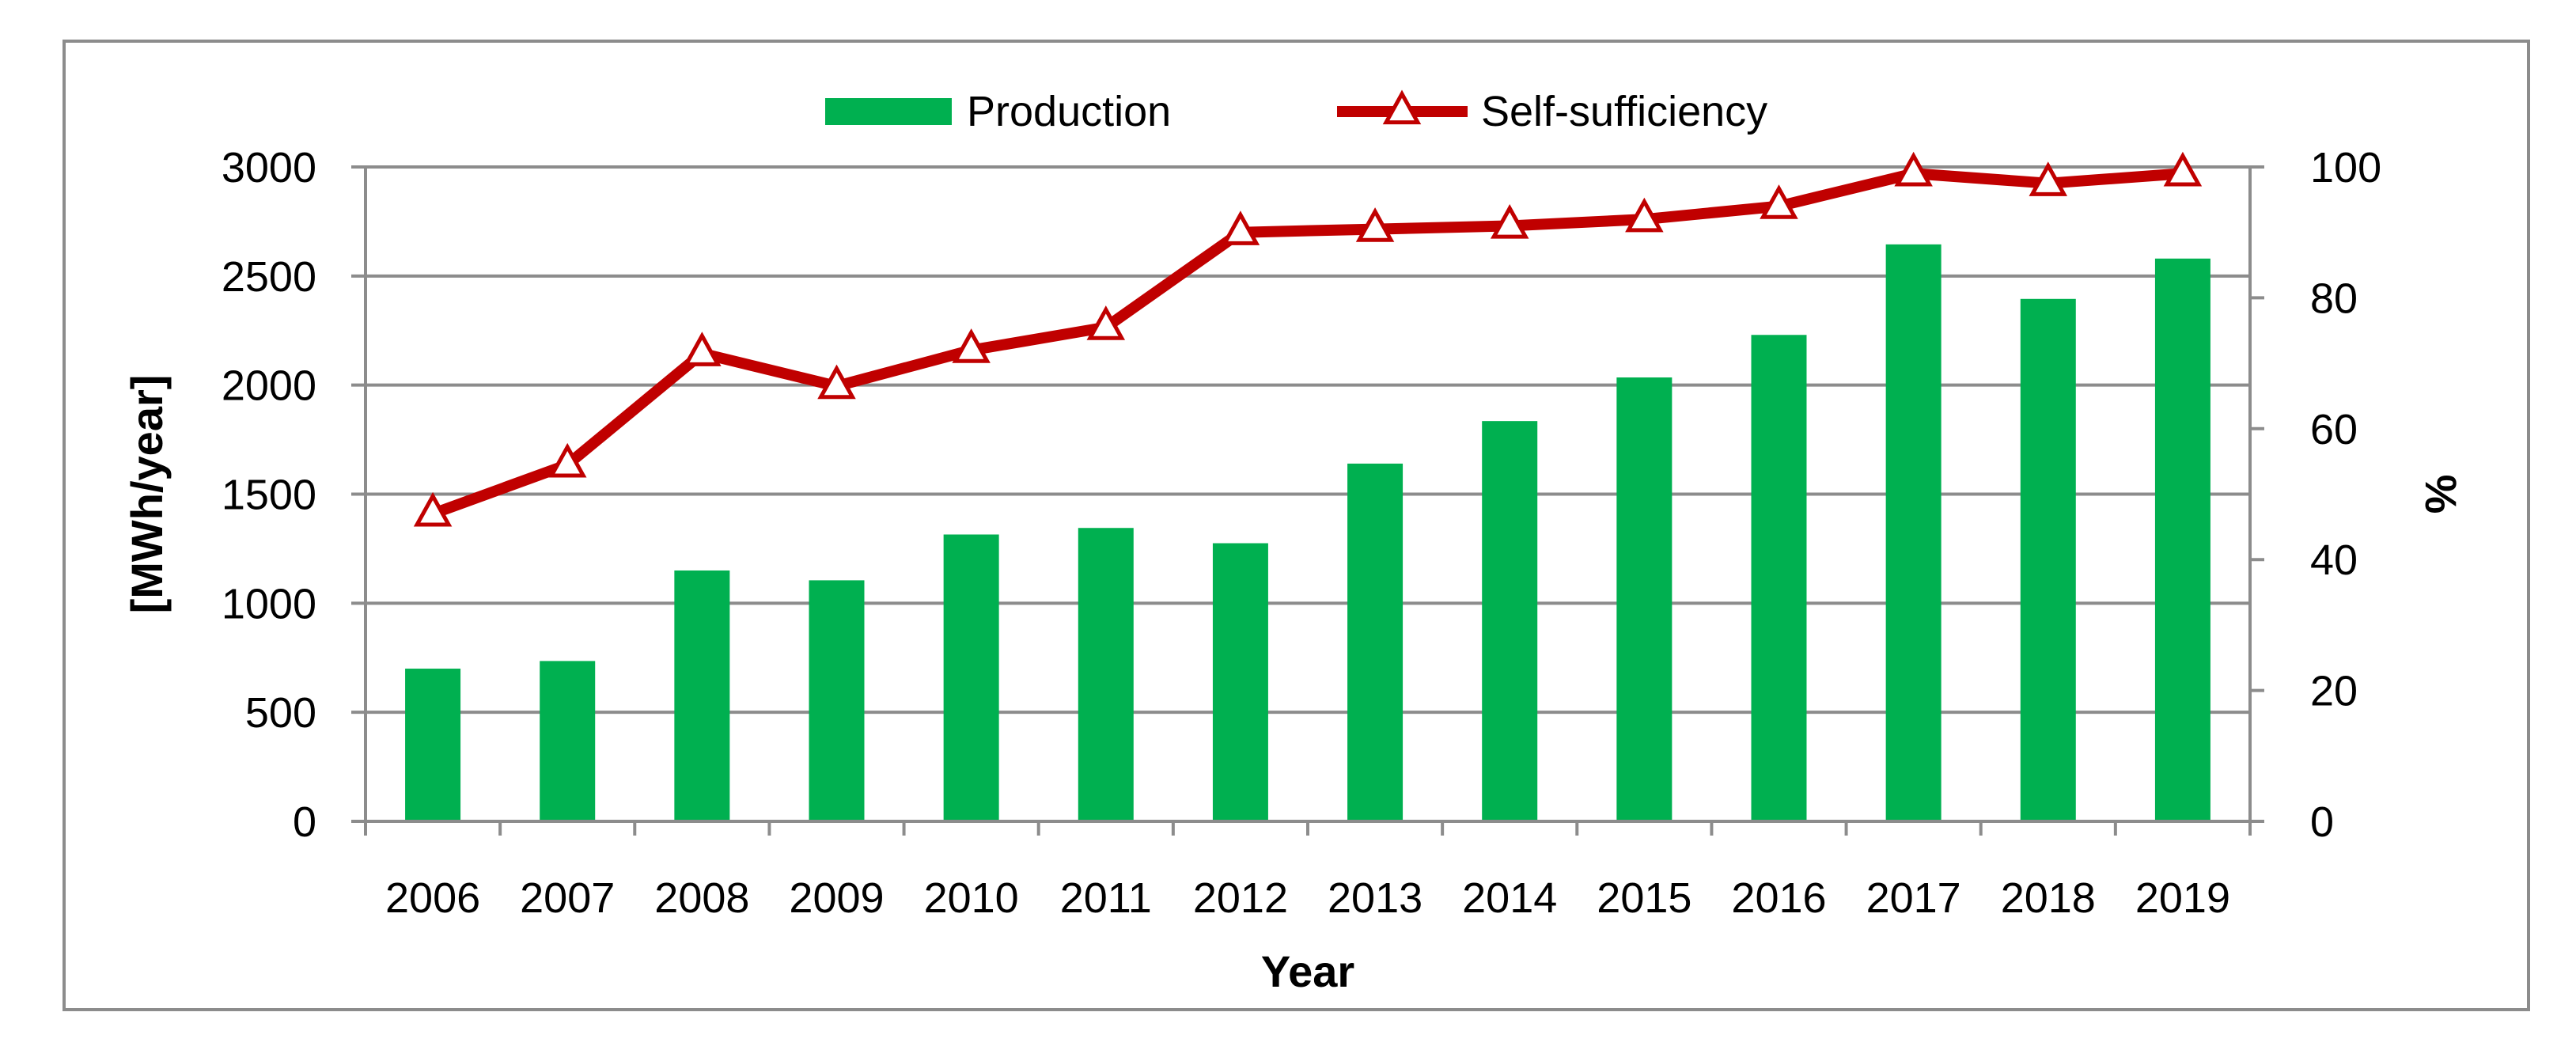 The height and width of the screenshot is (1050, 2576). Describe the element at coordinates (1375, 642) in the screenshot. I see `bar-production-2013` at that location.